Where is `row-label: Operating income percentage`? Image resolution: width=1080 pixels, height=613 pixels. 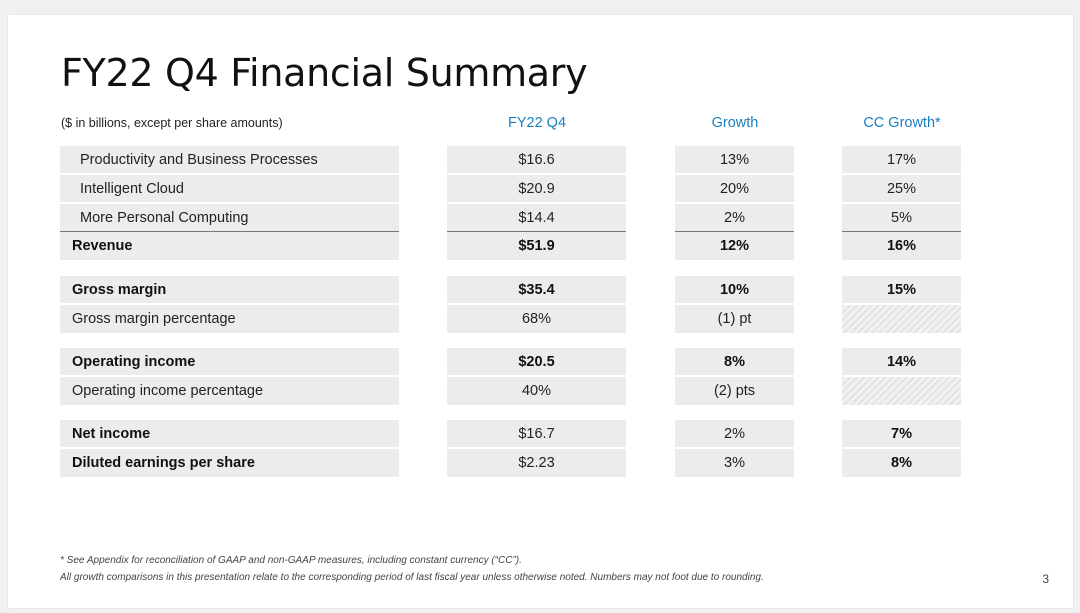 row-label: Operating income percentage is located at coordinates (229, 391).